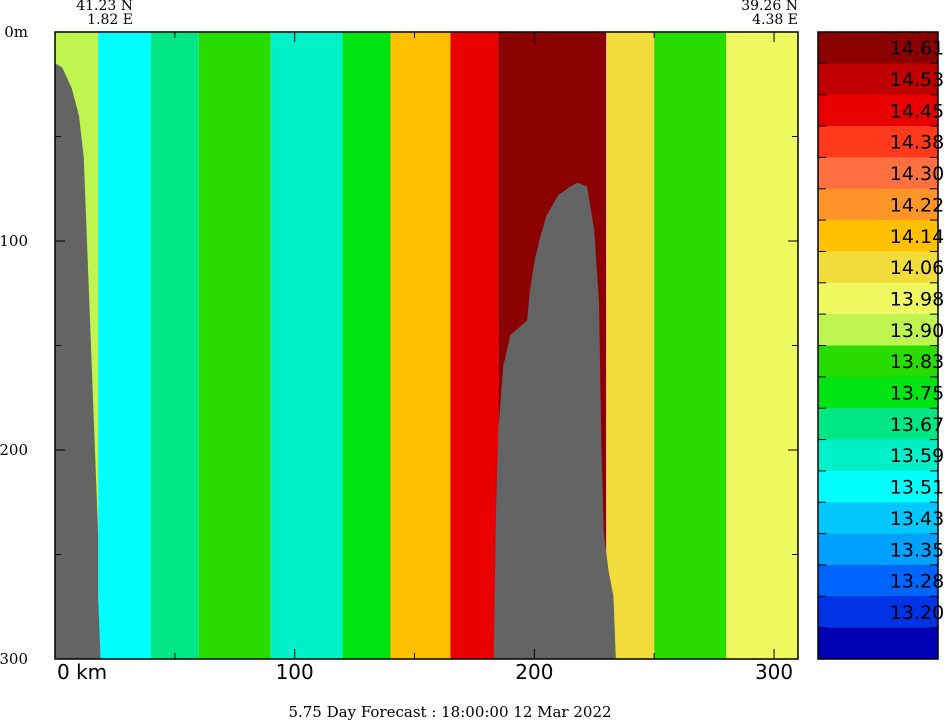 This screenshot has width=946, height=721. What do you see at coordinates (917, 394) in the screenshot?
I see `colorbar-label: 13.75` at bounding box center [917, 394].